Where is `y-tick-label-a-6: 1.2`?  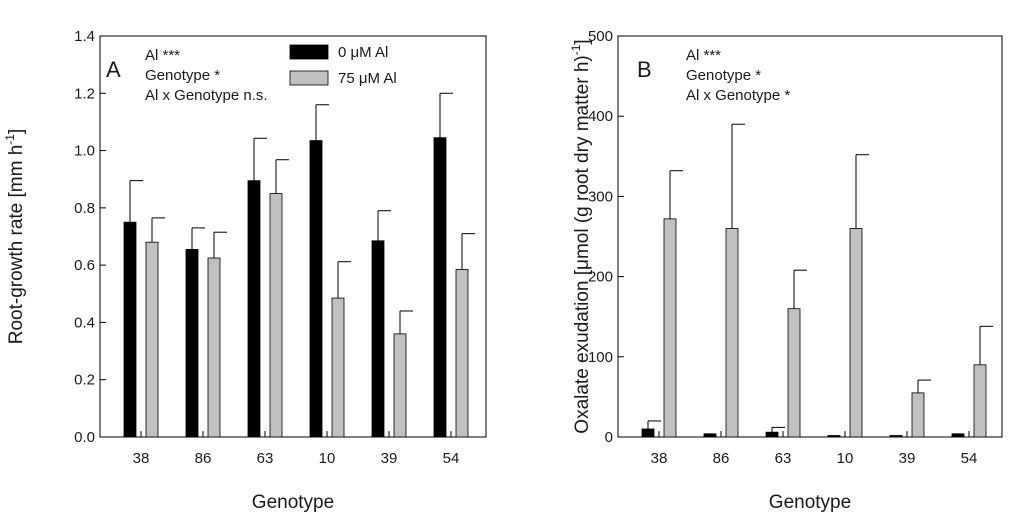 y-tick-label-a-6: 1.2 is located at coordinates (84, 93).